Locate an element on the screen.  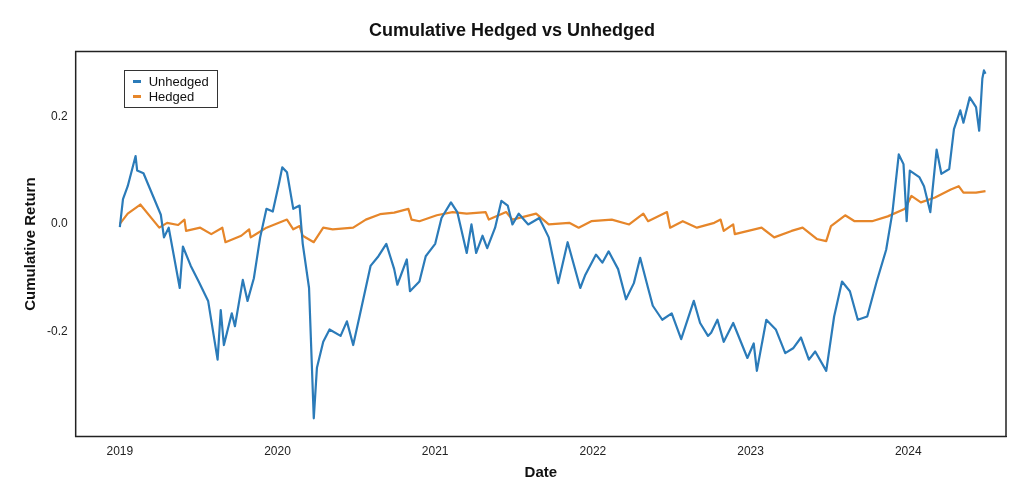
x-tick-label: 2023 is located at coordinates (751, 451).